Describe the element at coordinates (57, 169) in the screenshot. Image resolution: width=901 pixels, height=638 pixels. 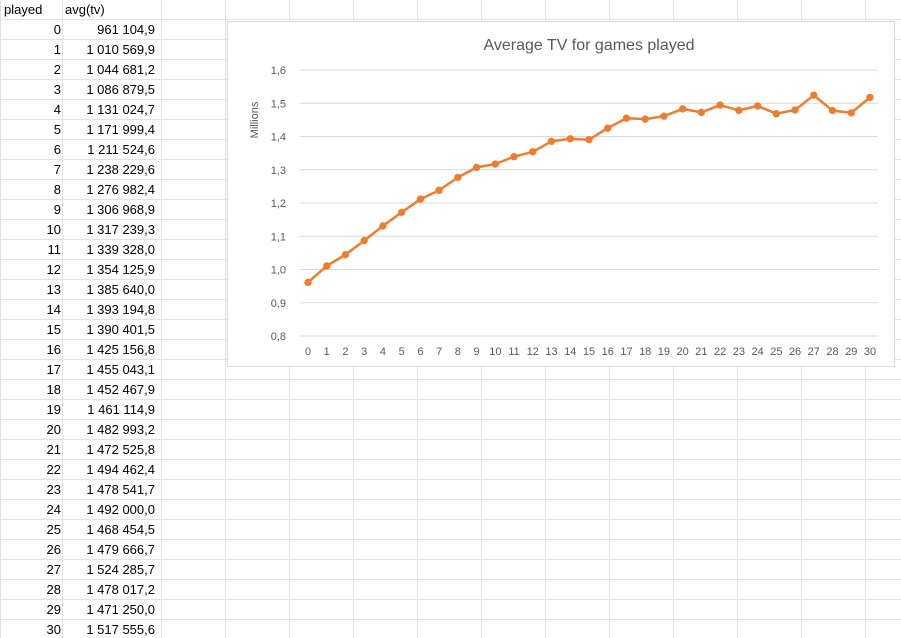
I see `cell-played: 7` at that location.